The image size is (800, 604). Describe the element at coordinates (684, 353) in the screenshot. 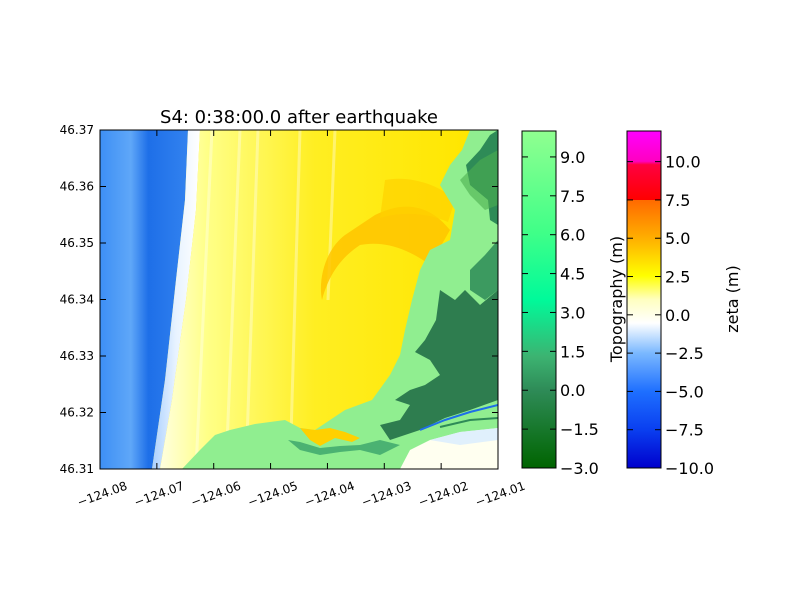

I see `colorbar-tick-label: −2.5` at that location.